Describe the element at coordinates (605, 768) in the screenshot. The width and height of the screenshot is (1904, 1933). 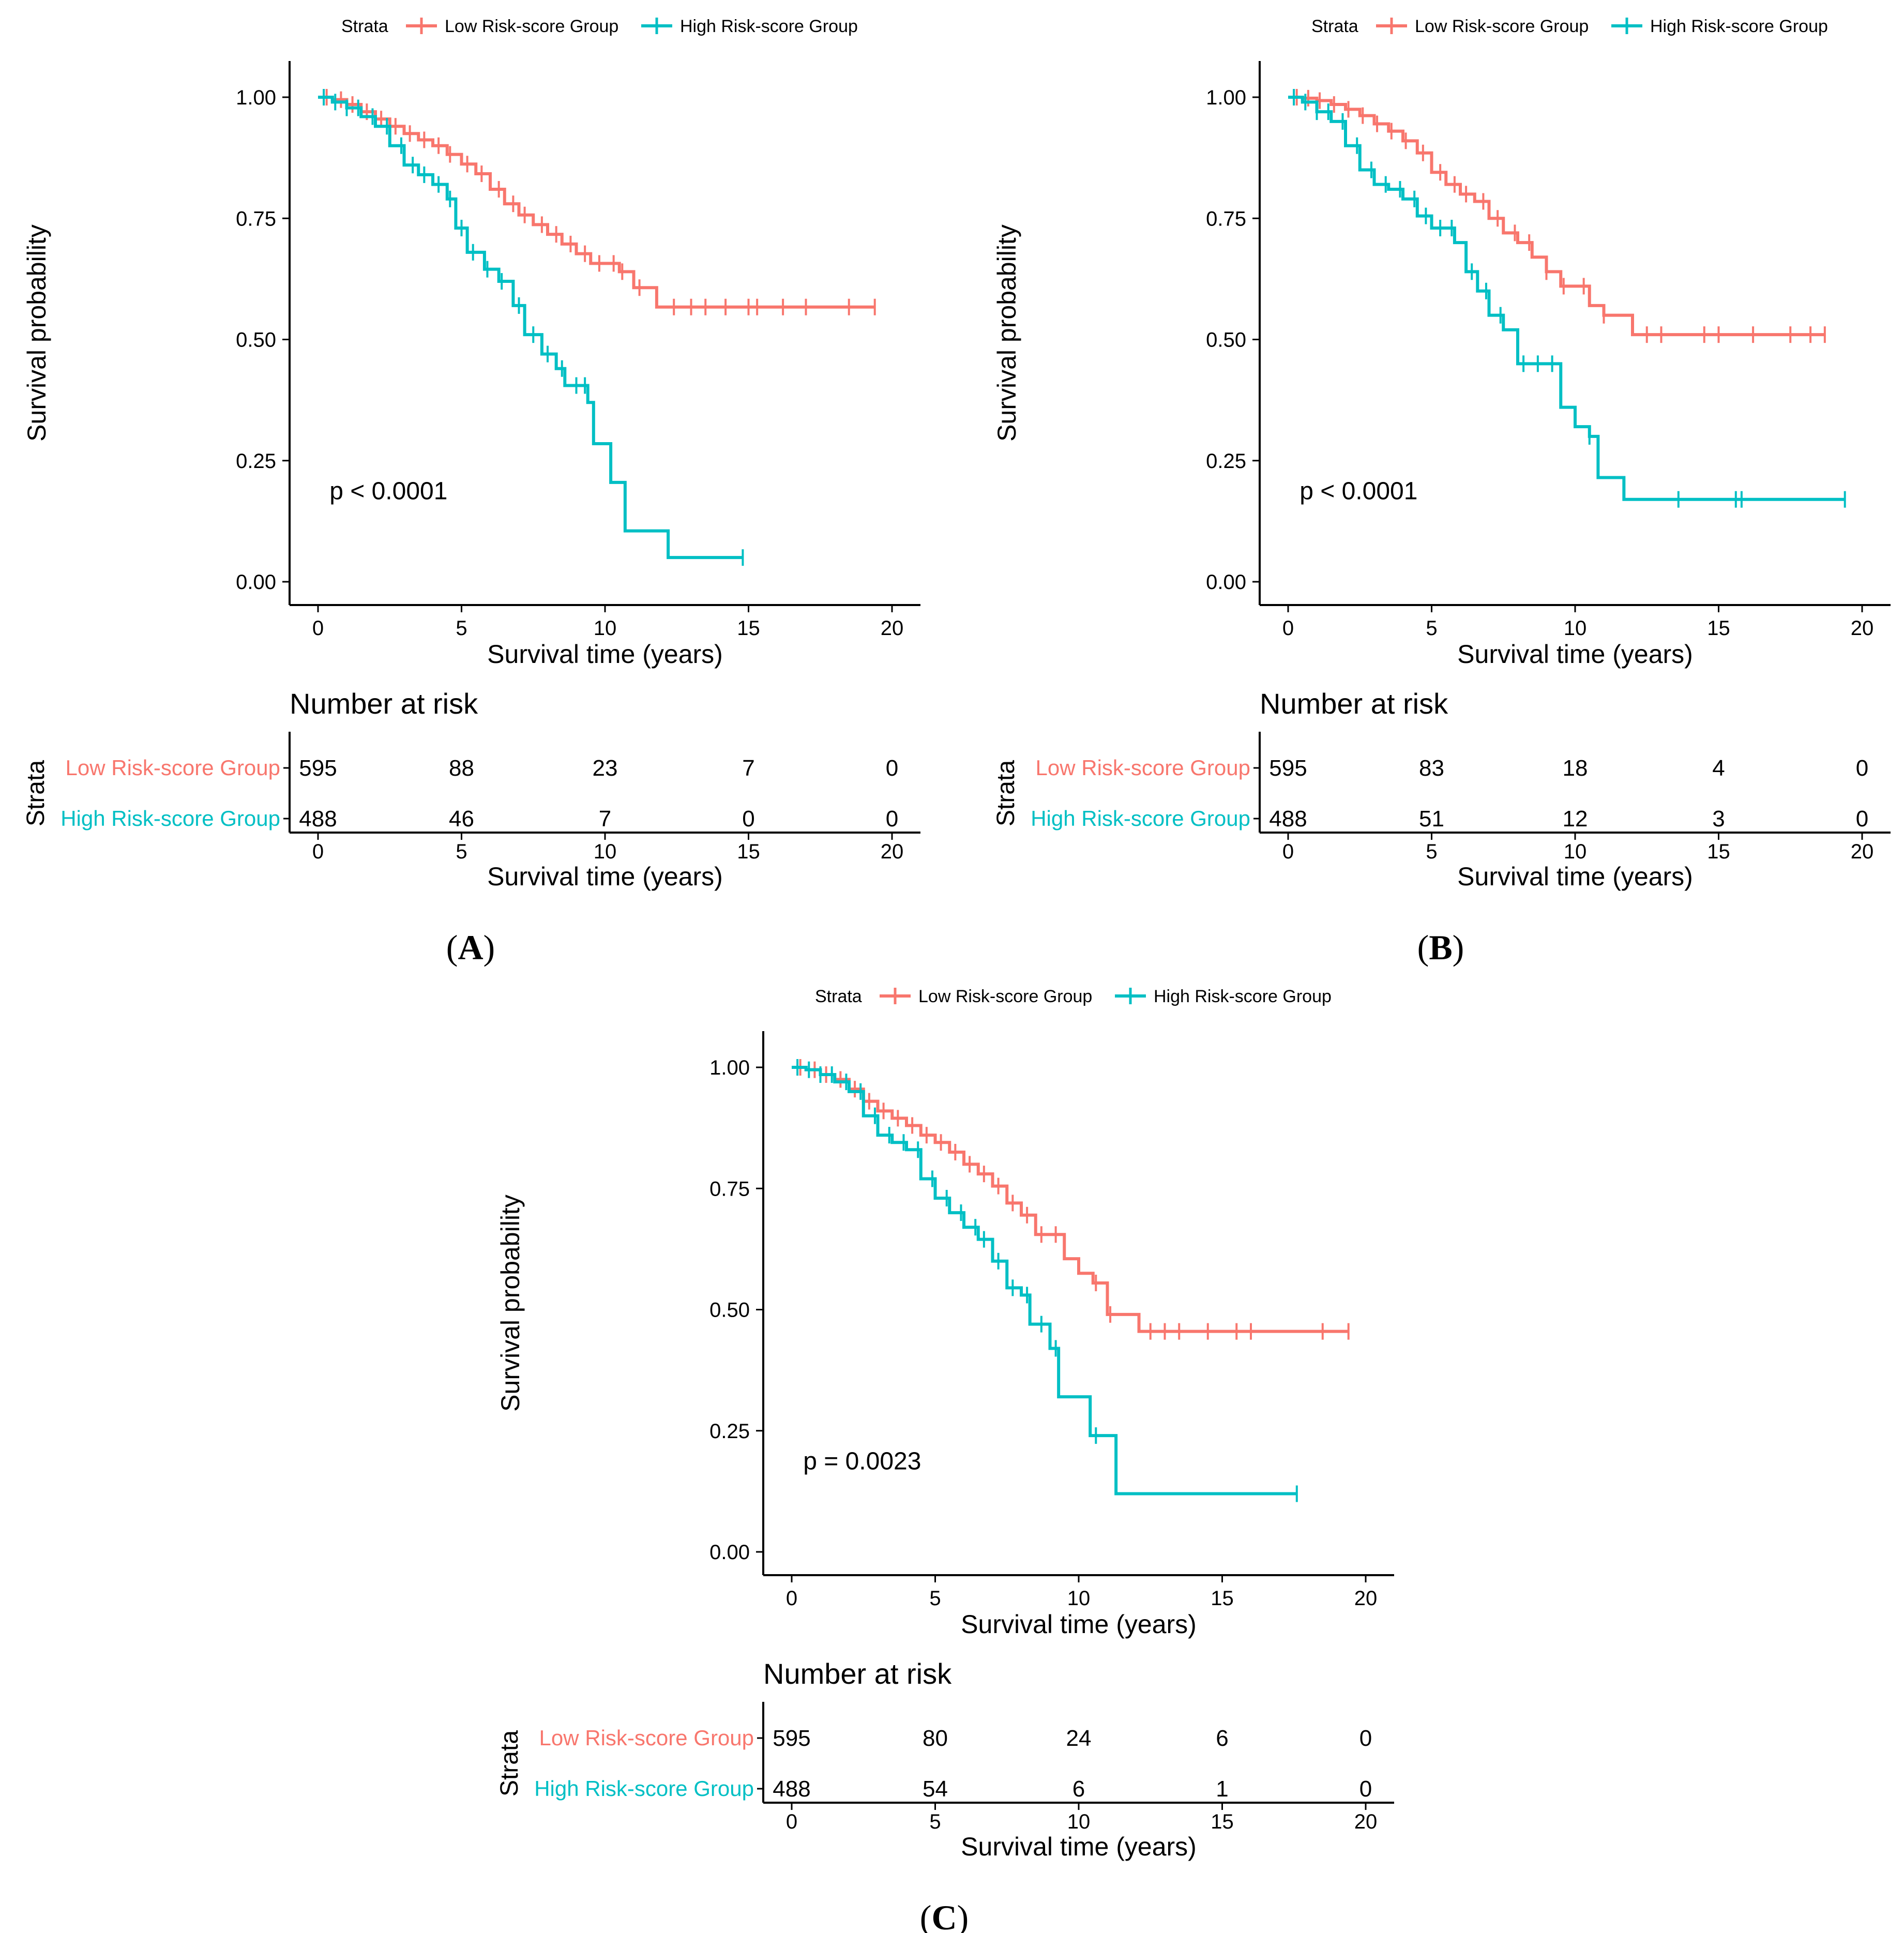
I see `risk-count: 23` at that location.